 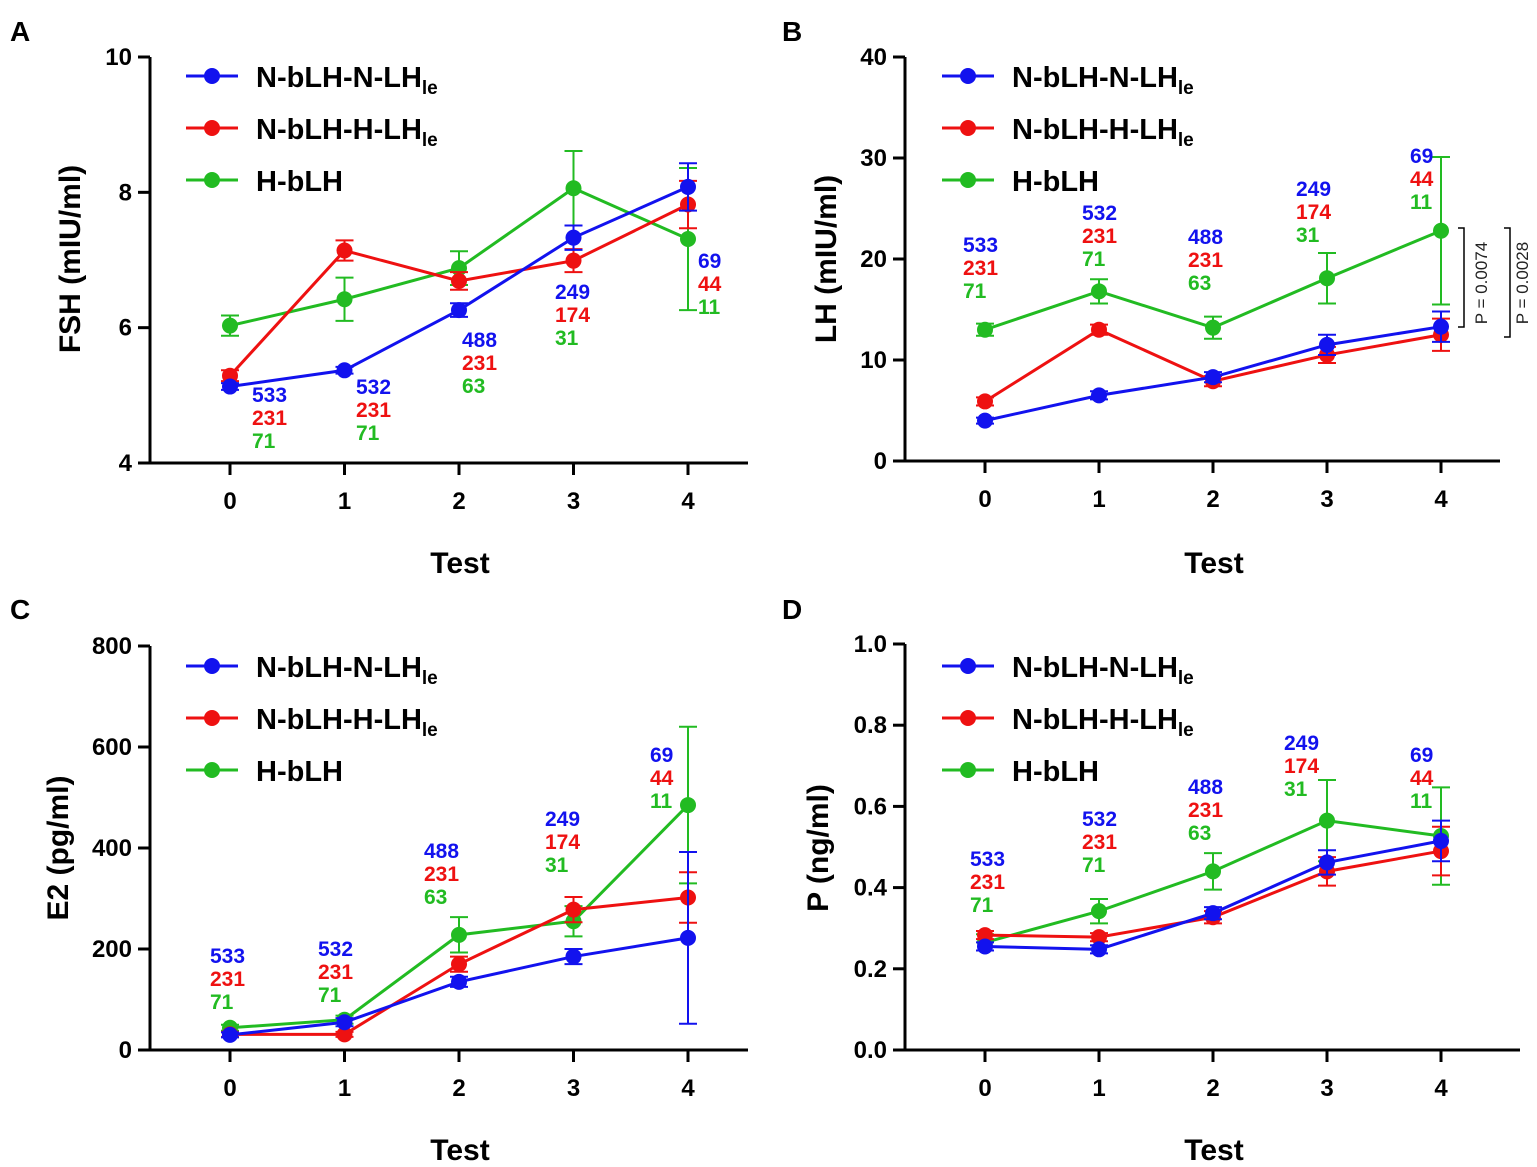 I want to click on x-axis-title: Test, so click(x=459, y=563).